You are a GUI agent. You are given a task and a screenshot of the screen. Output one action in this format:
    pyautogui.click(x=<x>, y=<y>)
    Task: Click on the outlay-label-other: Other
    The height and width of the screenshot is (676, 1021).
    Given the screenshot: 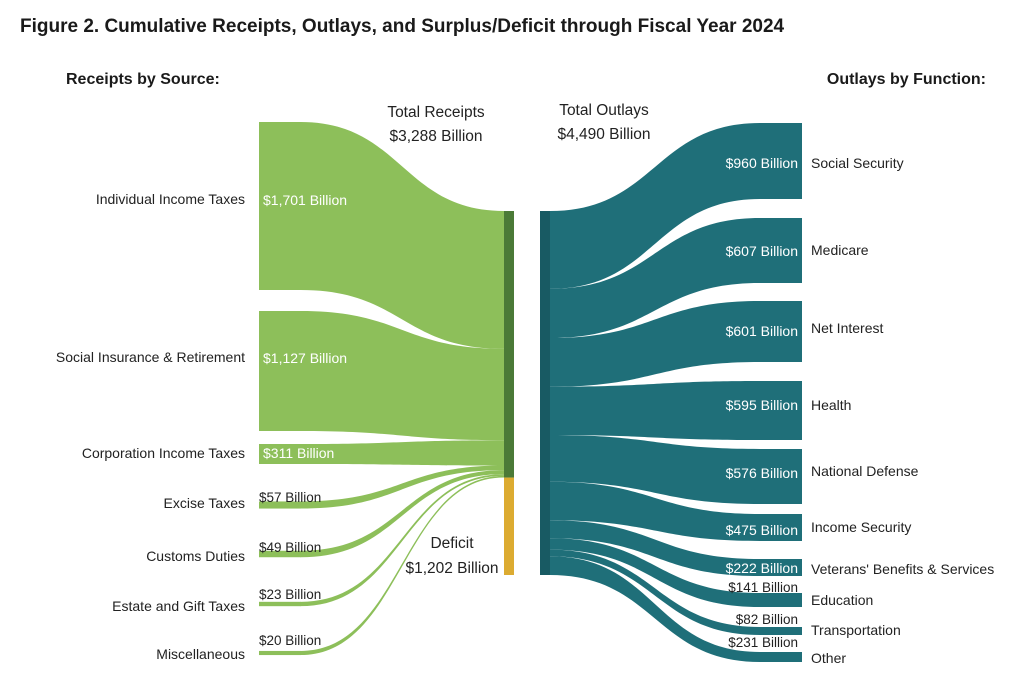 What is the action you would take?
    pyautogui.click(x=828, y=658)
    